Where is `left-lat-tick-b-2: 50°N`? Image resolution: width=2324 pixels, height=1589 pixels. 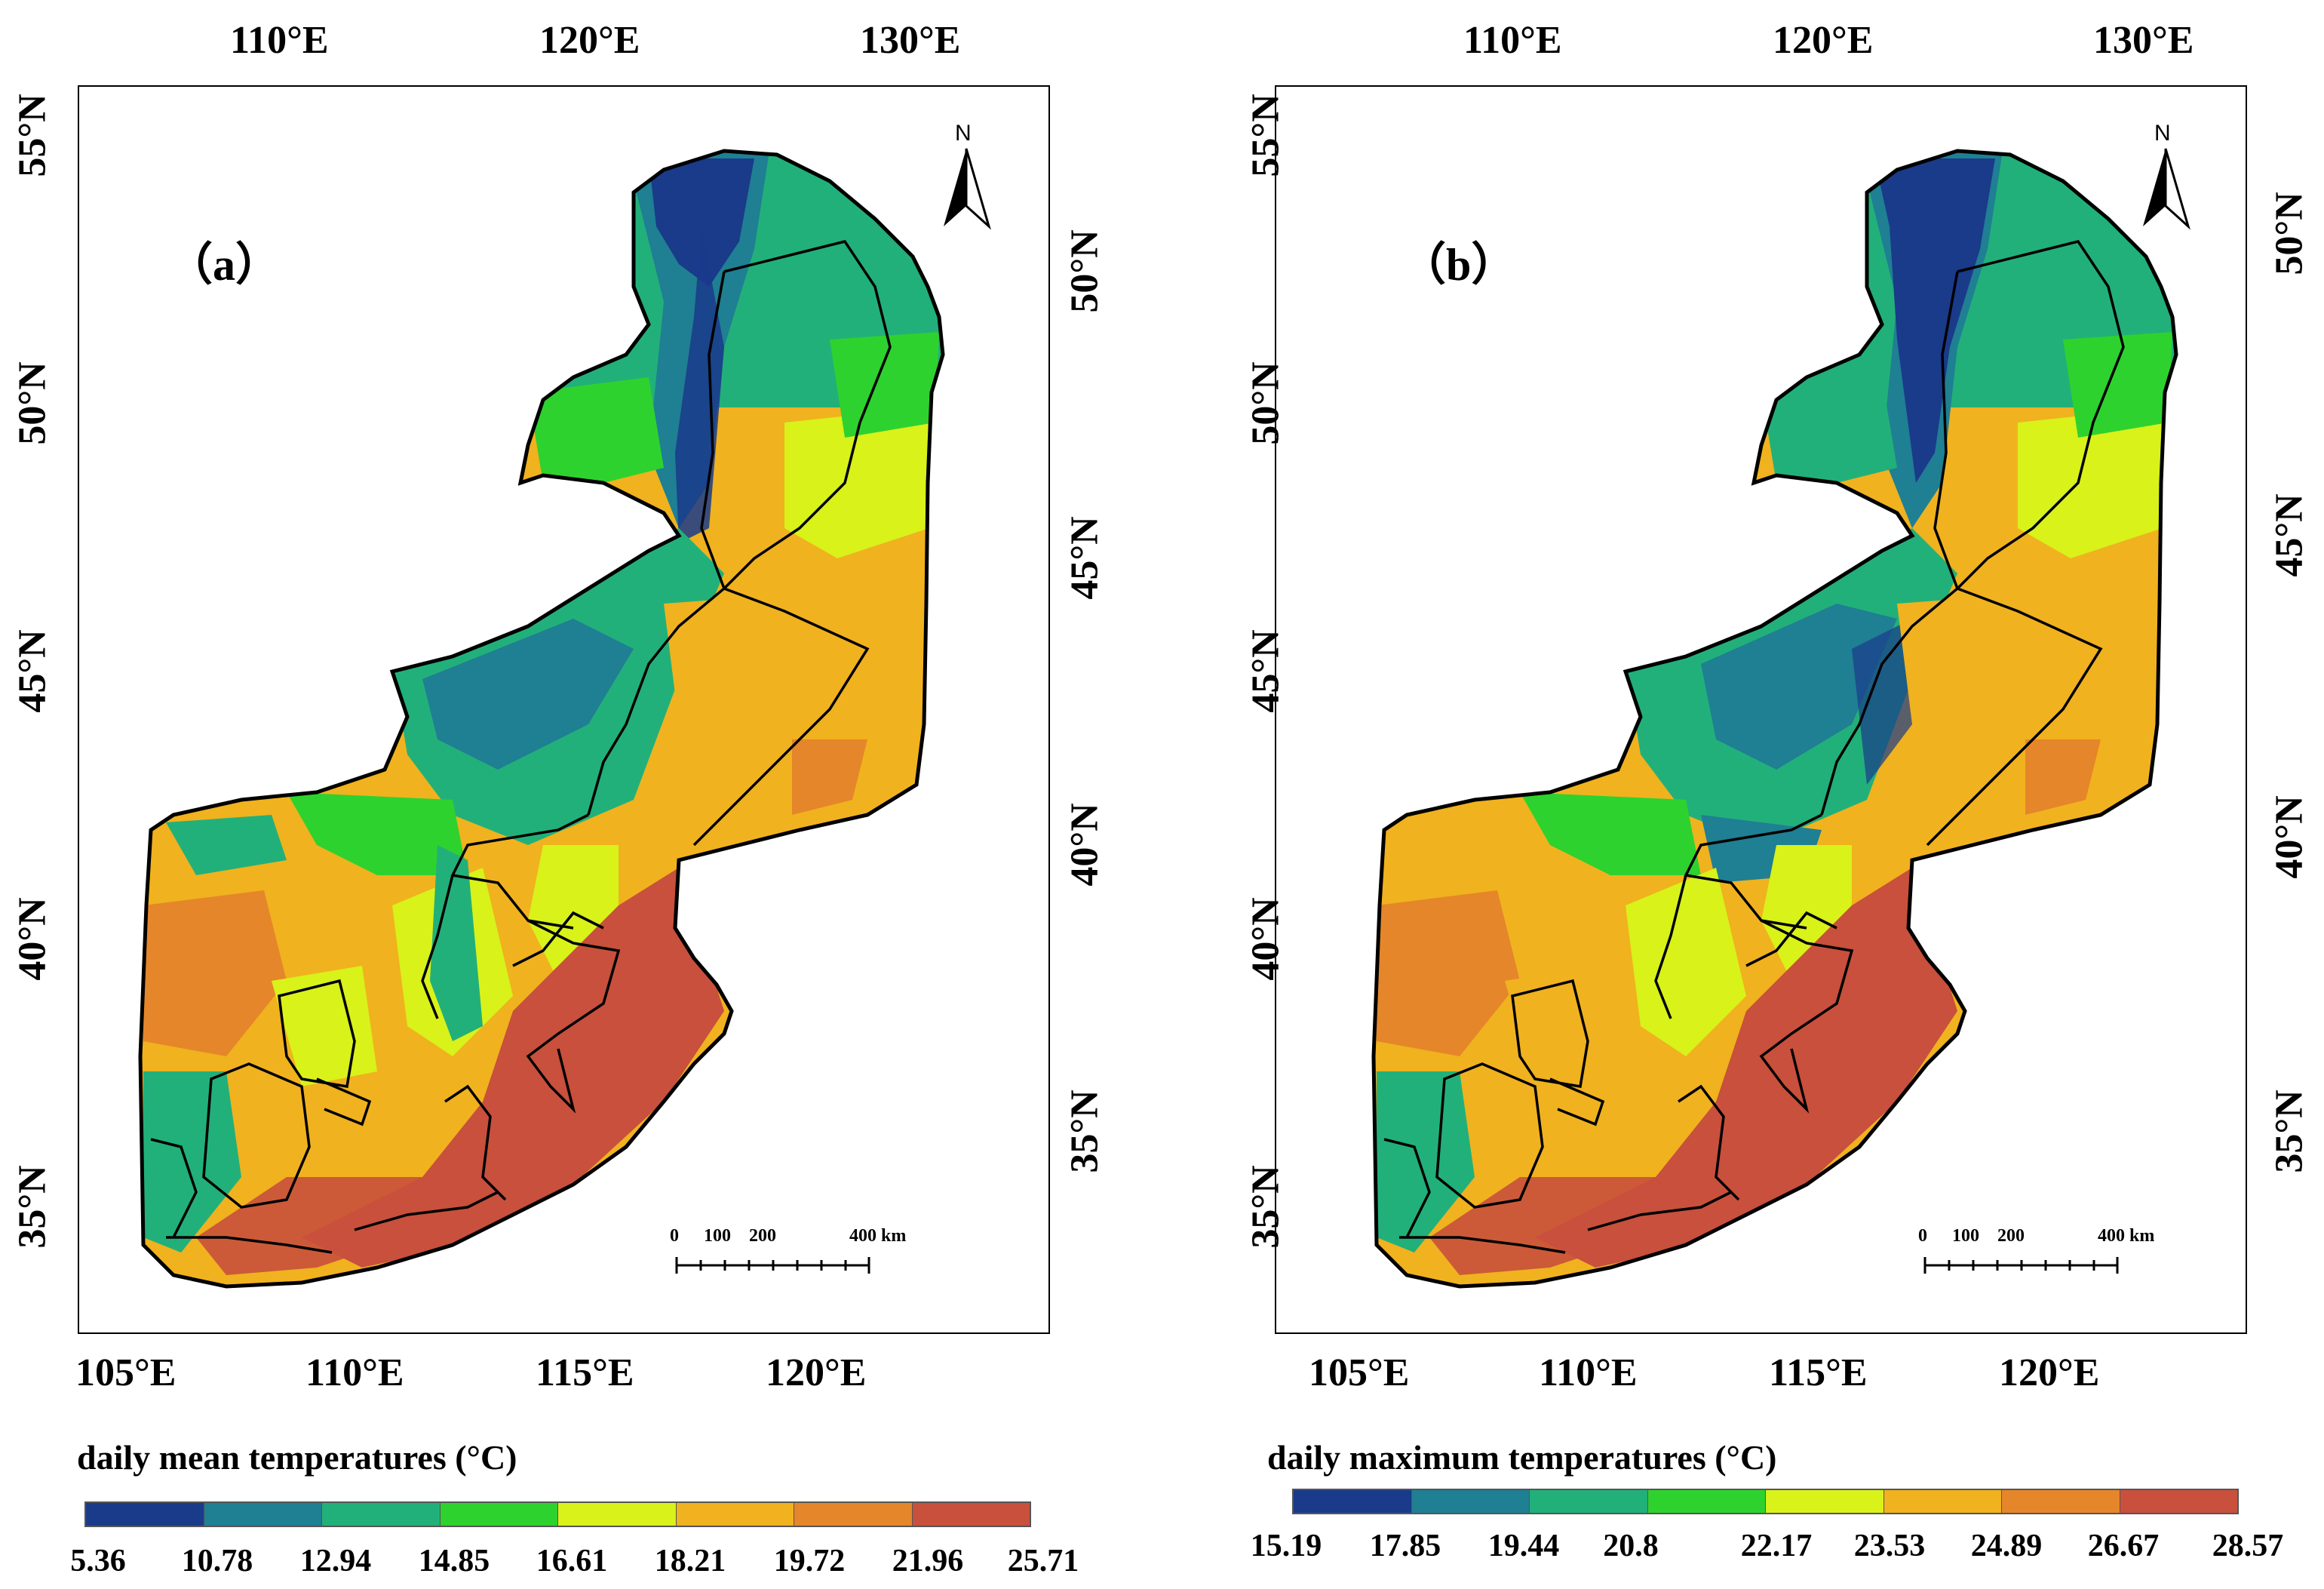 left-lat-tick-b-2: 50°N is located at coordinates (1266, 403).